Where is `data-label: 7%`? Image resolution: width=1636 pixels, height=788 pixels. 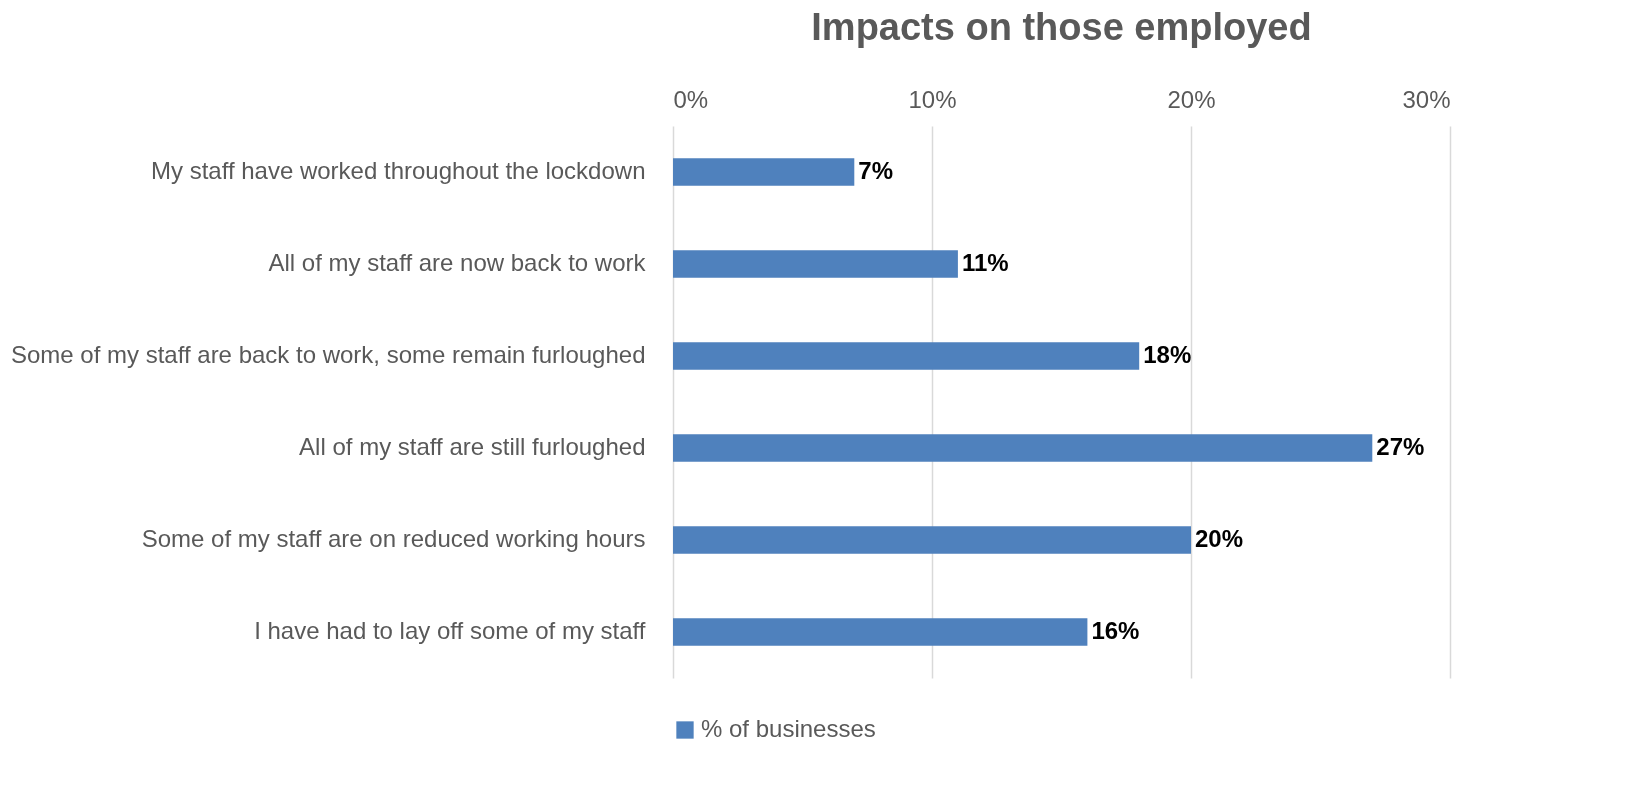
data-label: 7% is located at coordinates (875, 170).